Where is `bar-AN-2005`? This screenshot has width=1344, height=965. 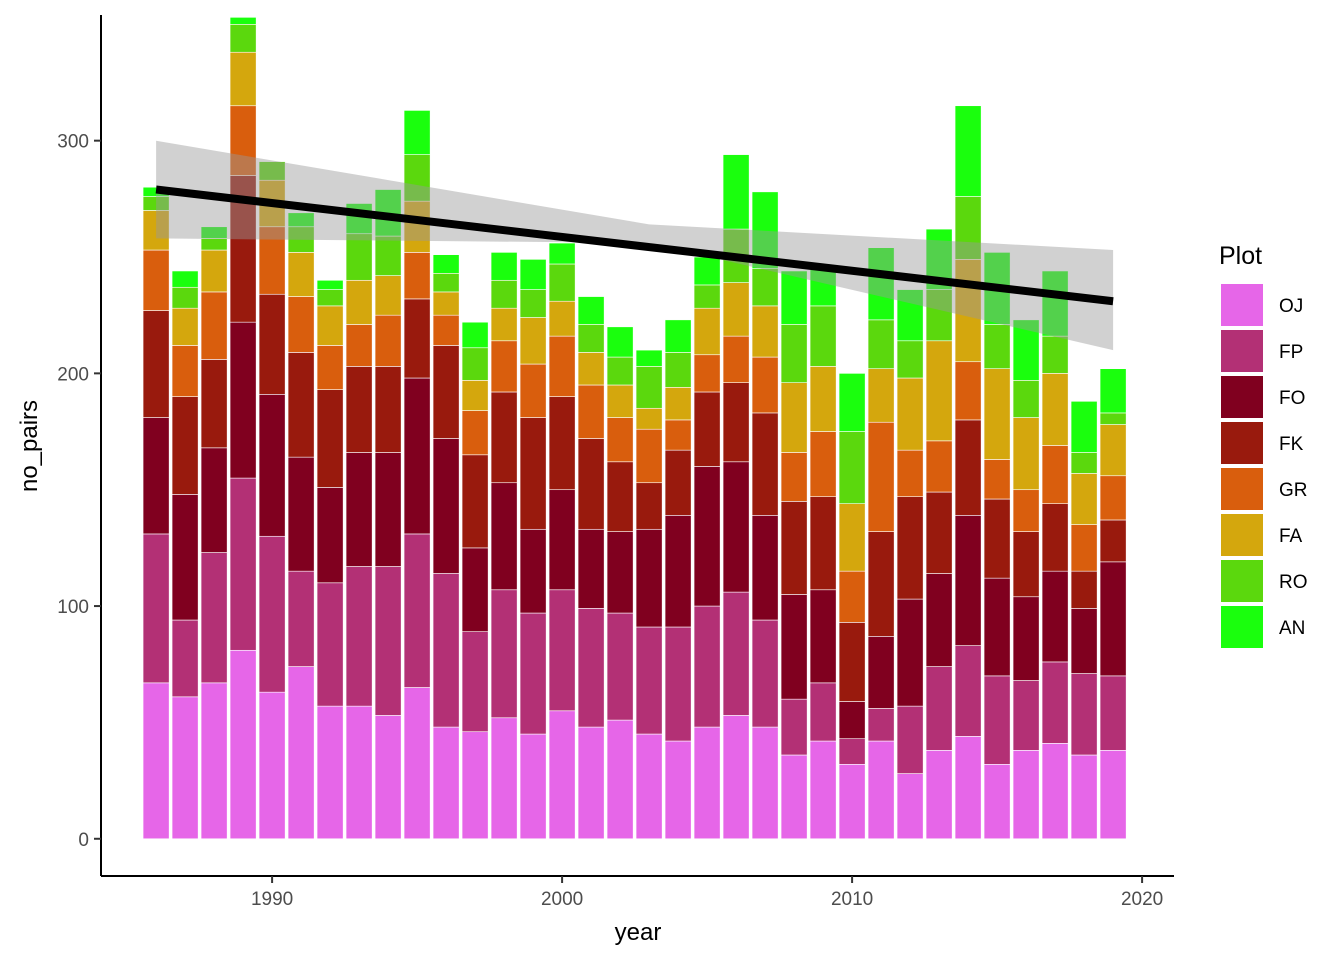
bar-AN-2005 is located at coordinates (707, 271).